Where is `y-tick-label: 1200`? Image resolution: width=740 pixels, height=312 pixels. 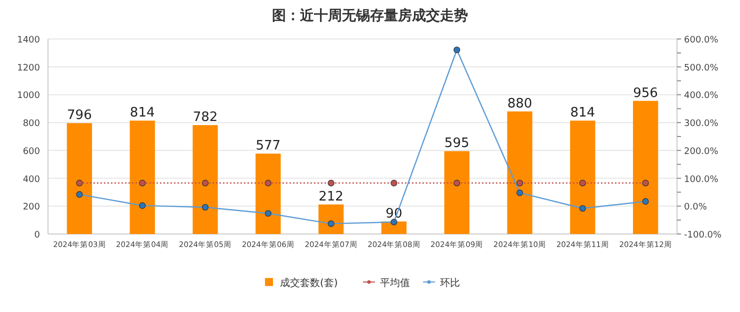 y-tick-label: 1200 is located at coordinates (28, 68).